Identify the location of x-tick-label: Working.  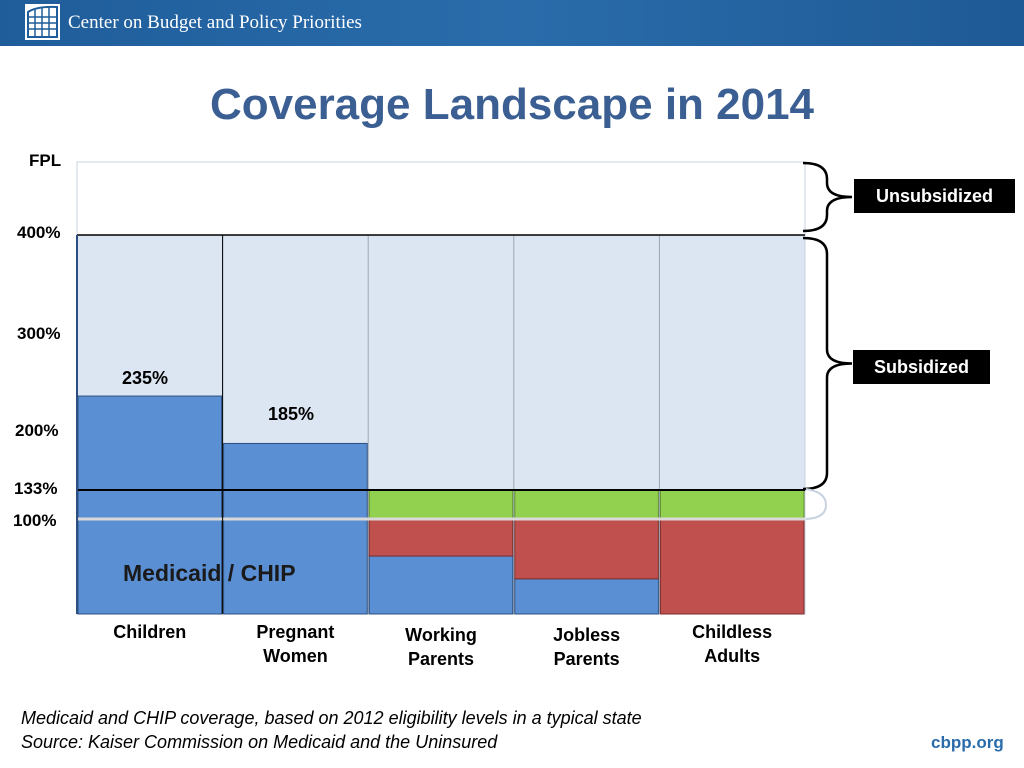
(441, 635).